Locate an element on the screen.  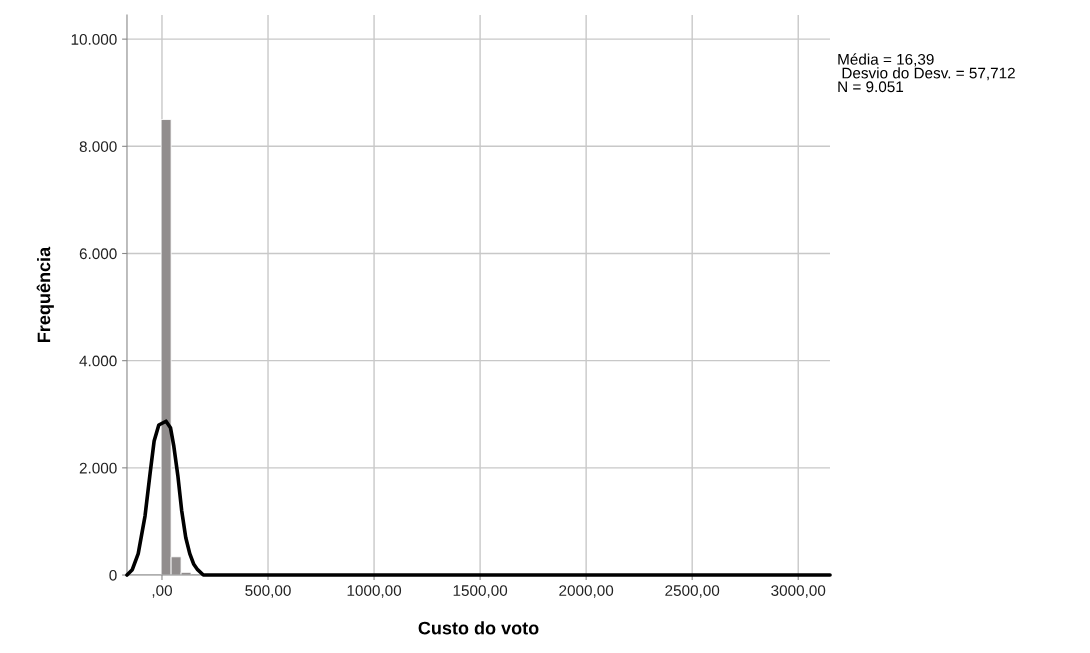
y-tick-label: 4.000 is located at coordinates (98, 361).